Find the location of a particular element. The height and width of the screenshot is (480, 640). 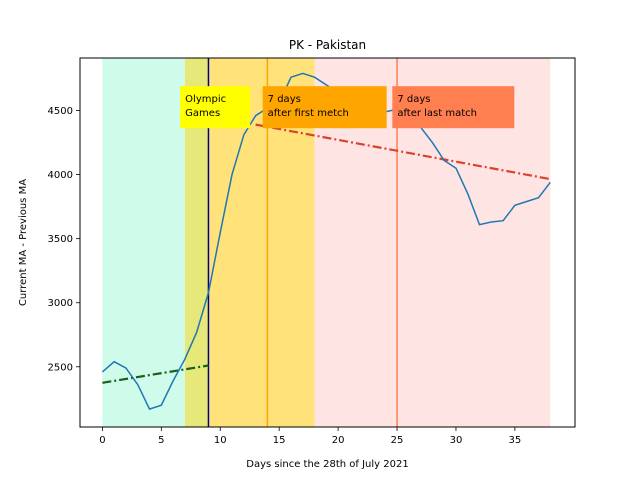

x-axis-label: Days since the 28th of July 2021 is located at coordinates (327, 464).